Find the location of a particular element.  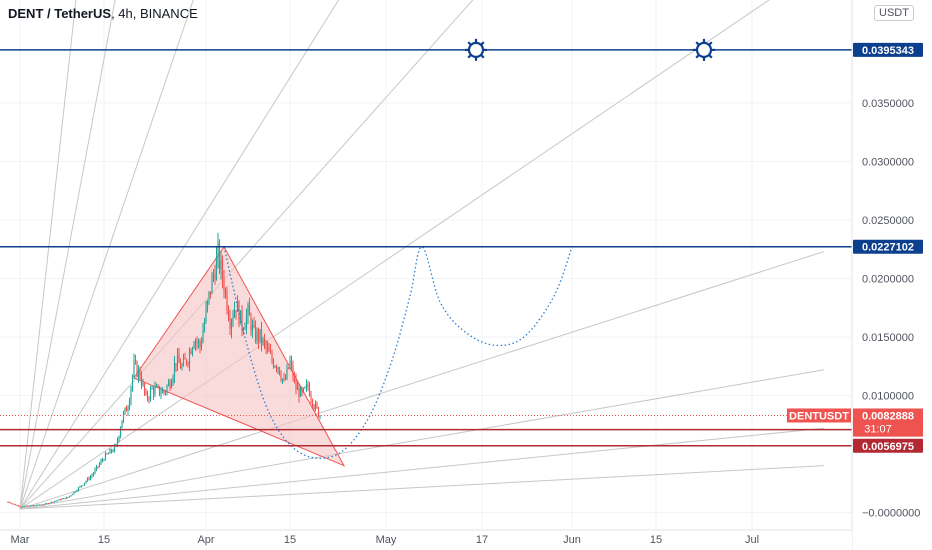

x-tick-label: Jun is located at coordinates (572, 540).